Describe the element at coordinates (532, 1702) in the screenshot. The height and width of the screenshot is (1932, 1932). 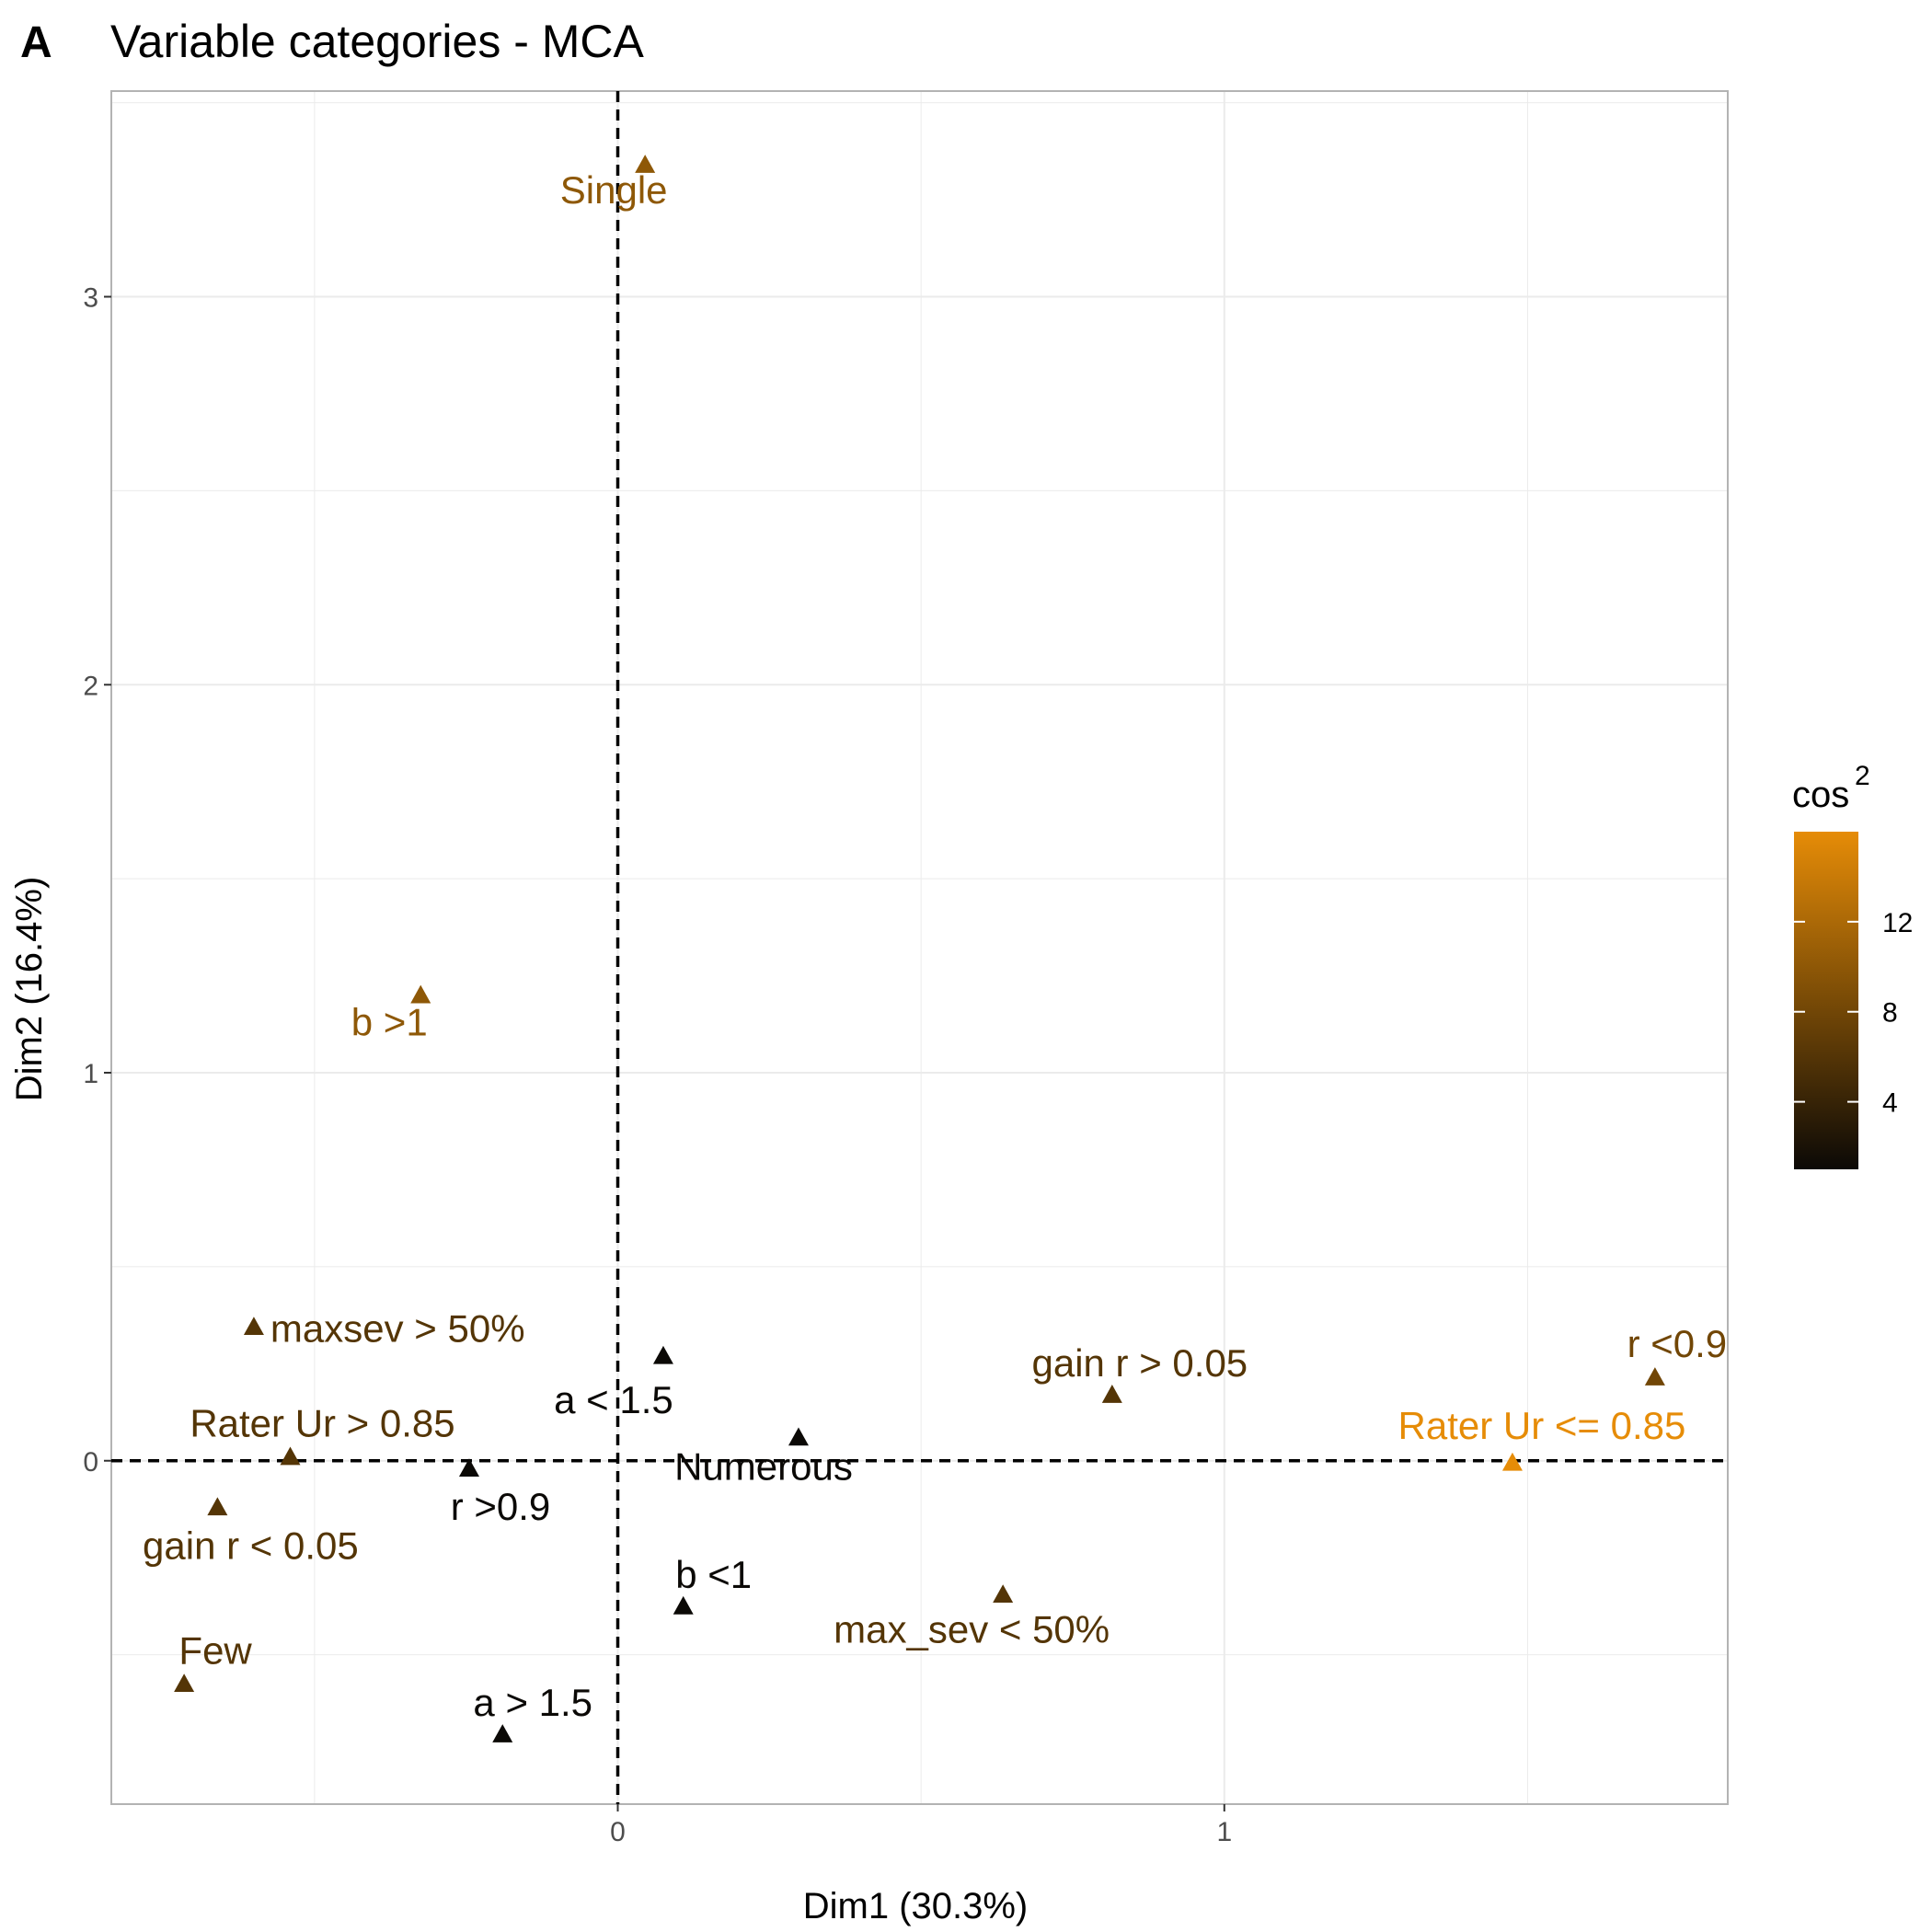
I see `data-point-label: a > 1.5` at that location.